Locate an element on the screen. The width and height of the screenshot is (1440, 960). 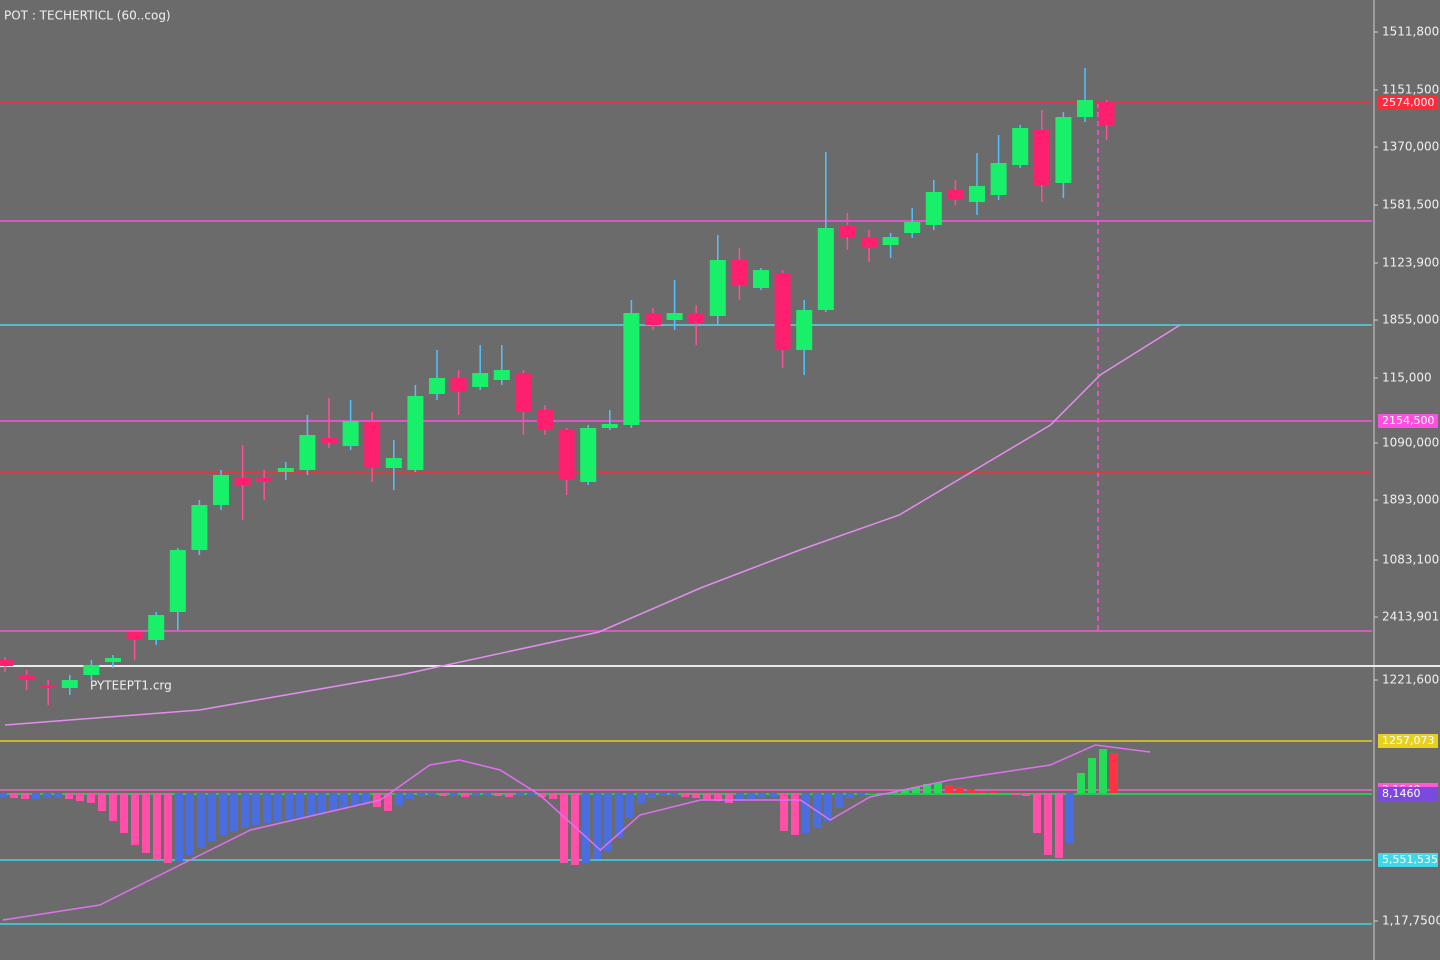
y-tick-label: 1123,900 is located at coordinates (1410, 263).